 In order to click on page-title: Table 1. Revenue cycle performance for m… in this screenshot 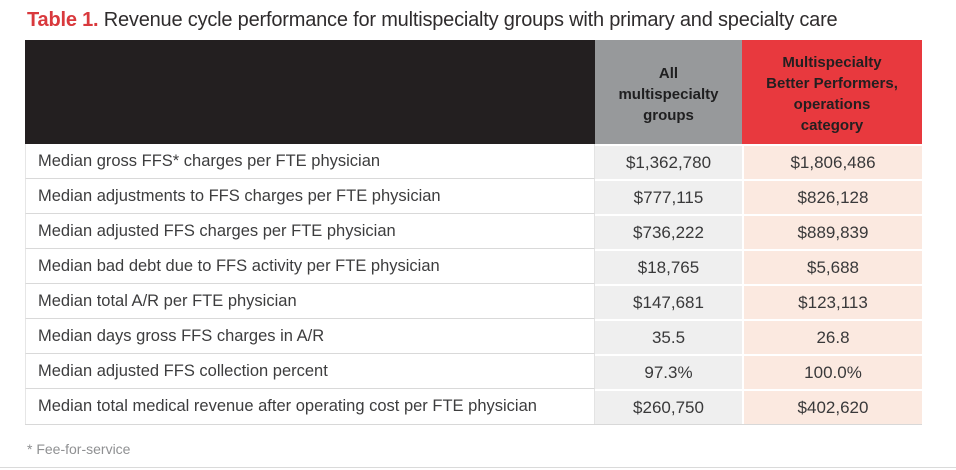, I will do `click(432, 20)`.